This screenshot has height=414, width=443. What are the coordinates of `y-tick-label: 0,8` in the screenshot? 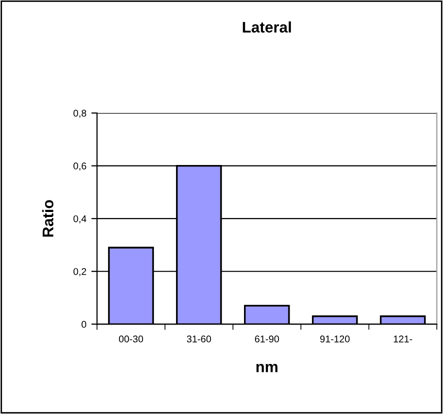 It's located at (79, 114).